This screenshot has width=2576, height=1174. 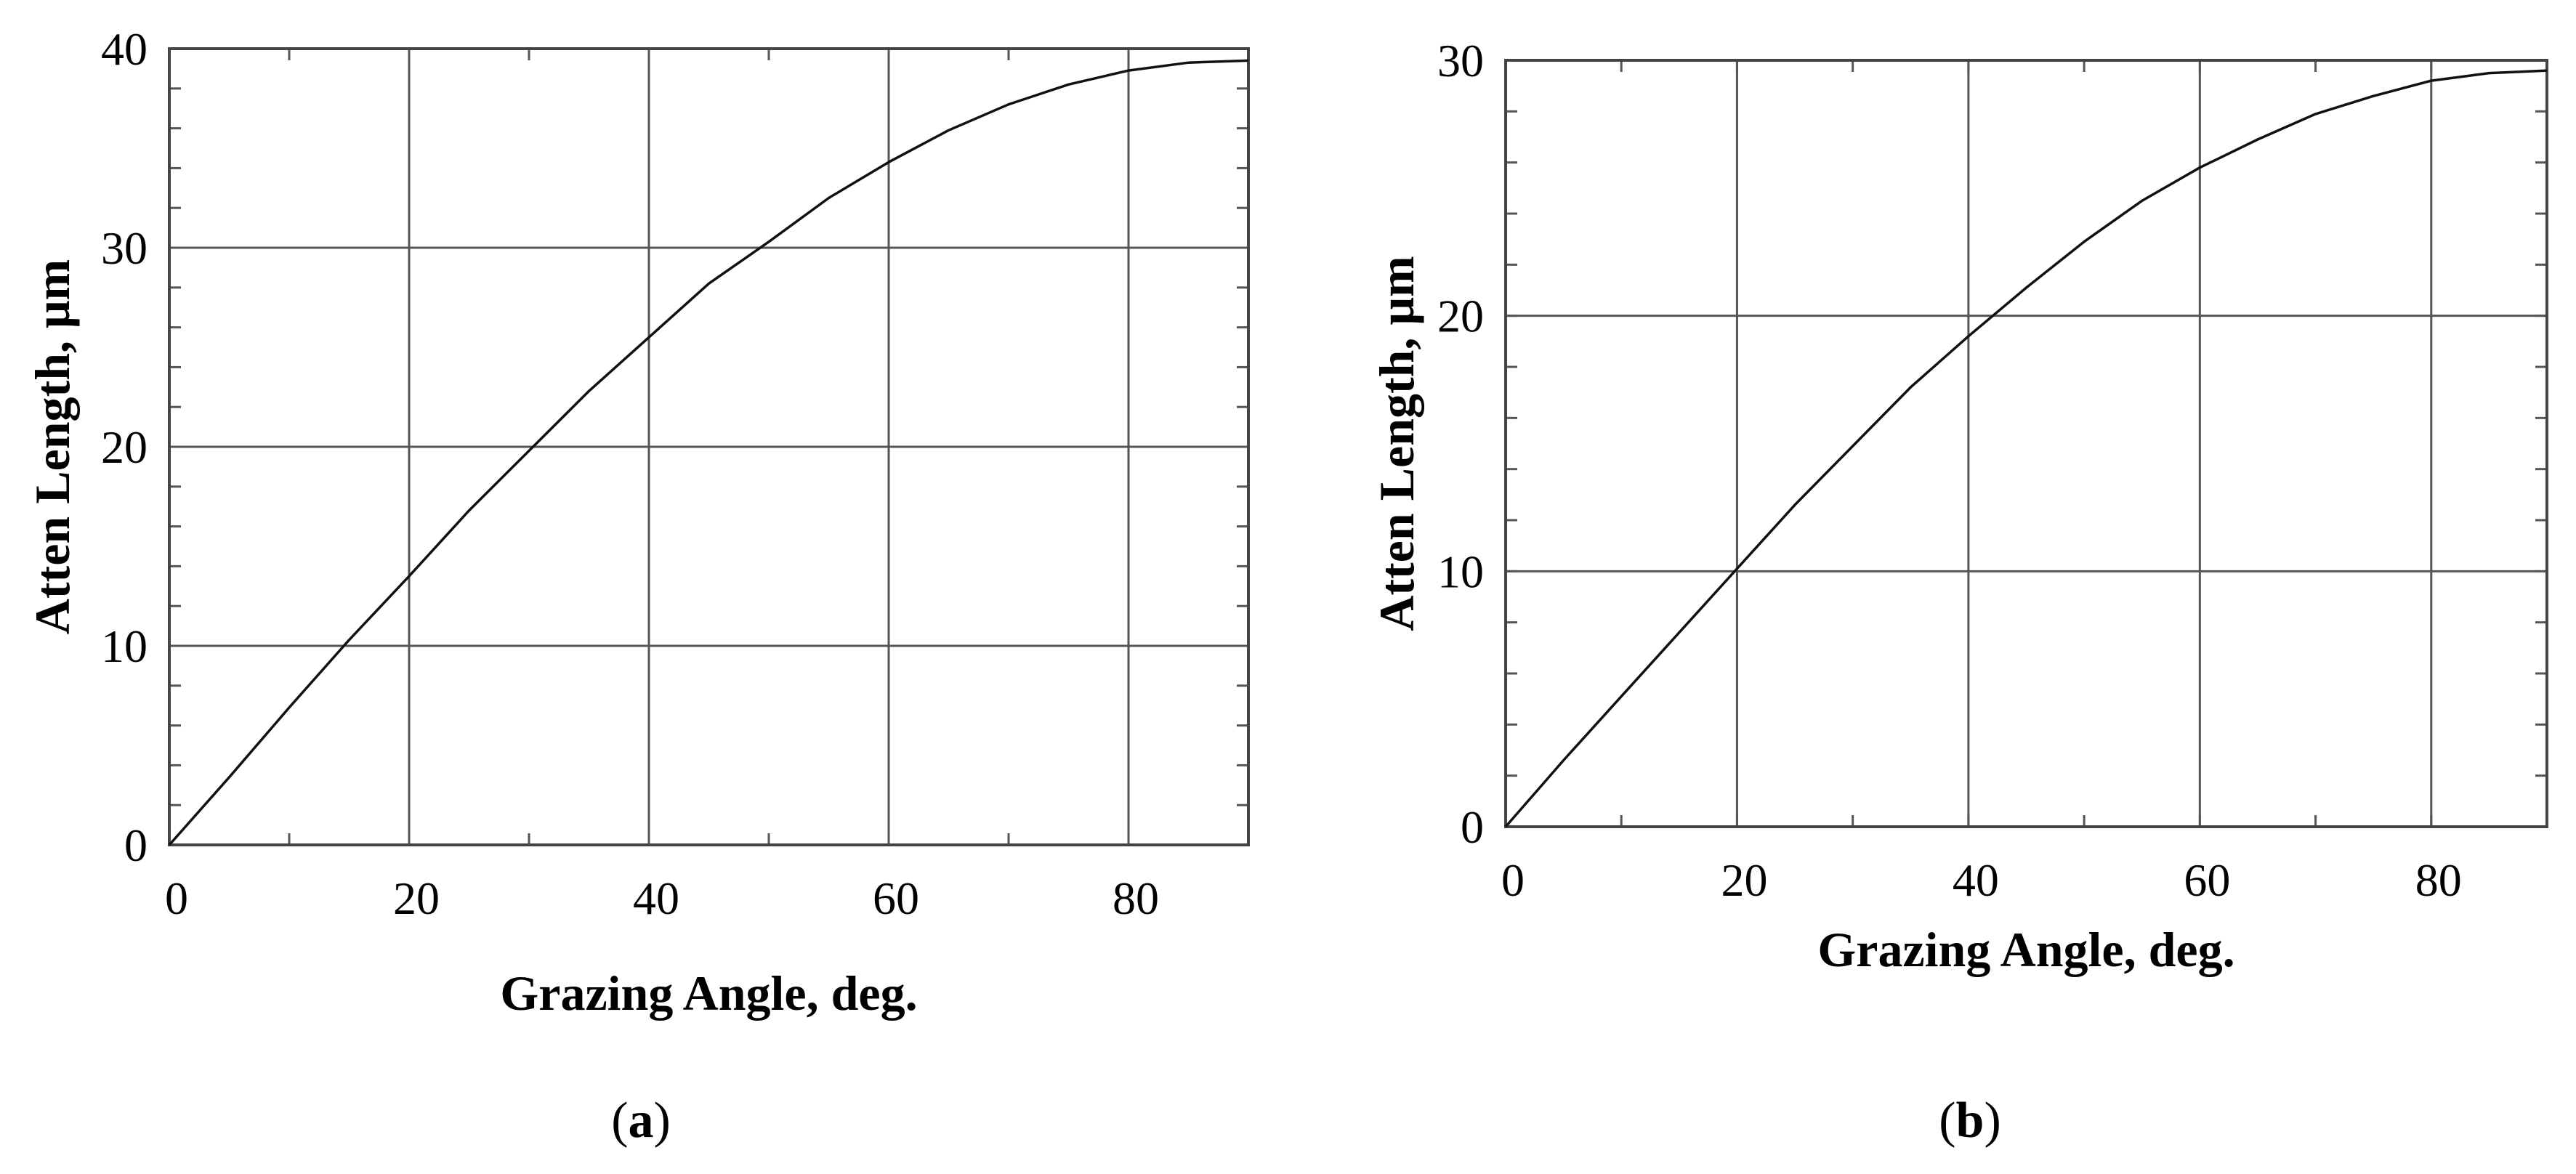 What do you see at coordinates (641, 1121) in the screenshot?
I see `panel-label: (a)` at bounding box center [641, 1121].